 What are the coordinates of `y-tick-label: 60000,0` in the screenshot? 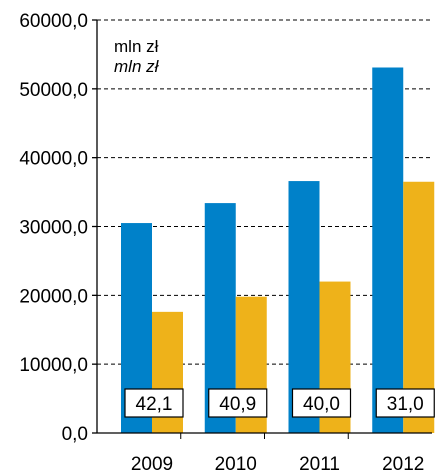 It's located at (53, 21).